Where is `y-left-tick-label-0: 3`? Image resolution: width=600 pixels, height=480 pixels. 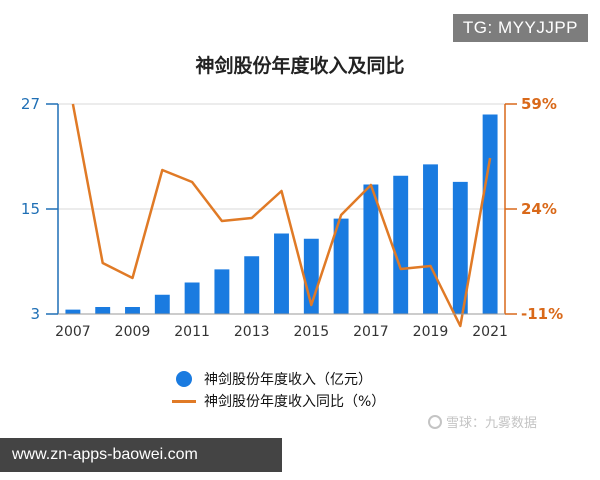
y-left-tick-label-0: 3 is located at coordinates (35, 314).